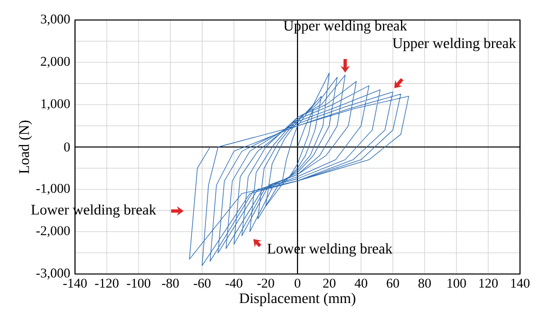 The height and width of the screenshot is (332, 545). I want to click on x-tick-label: 60, so click(393, 283).